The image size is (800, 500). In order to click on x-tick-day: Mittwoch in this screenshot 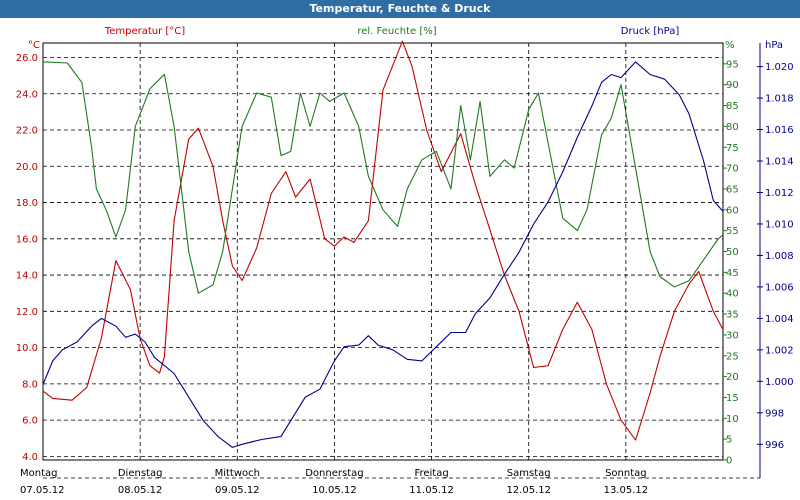, I will do `click(237, 473)`.